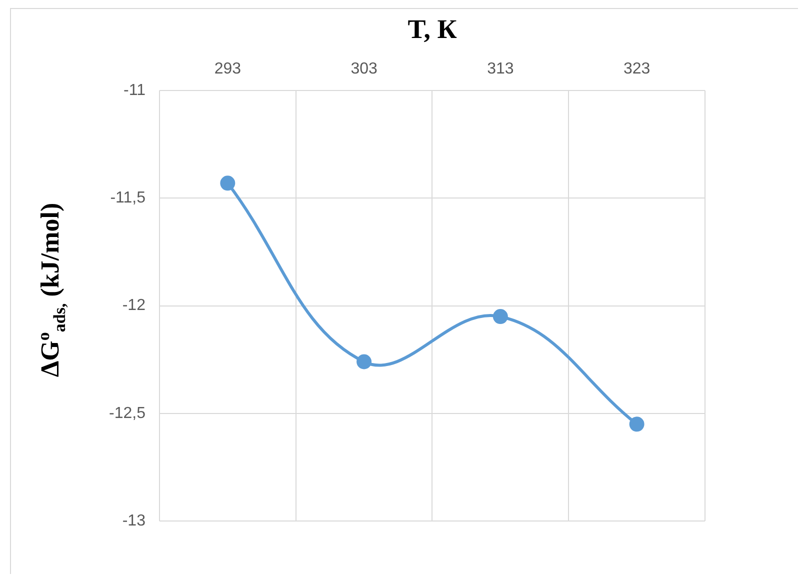  Describe the element at coordinates (228, 69) in the screenshot. I see `x-tick-label: 293` at that location.